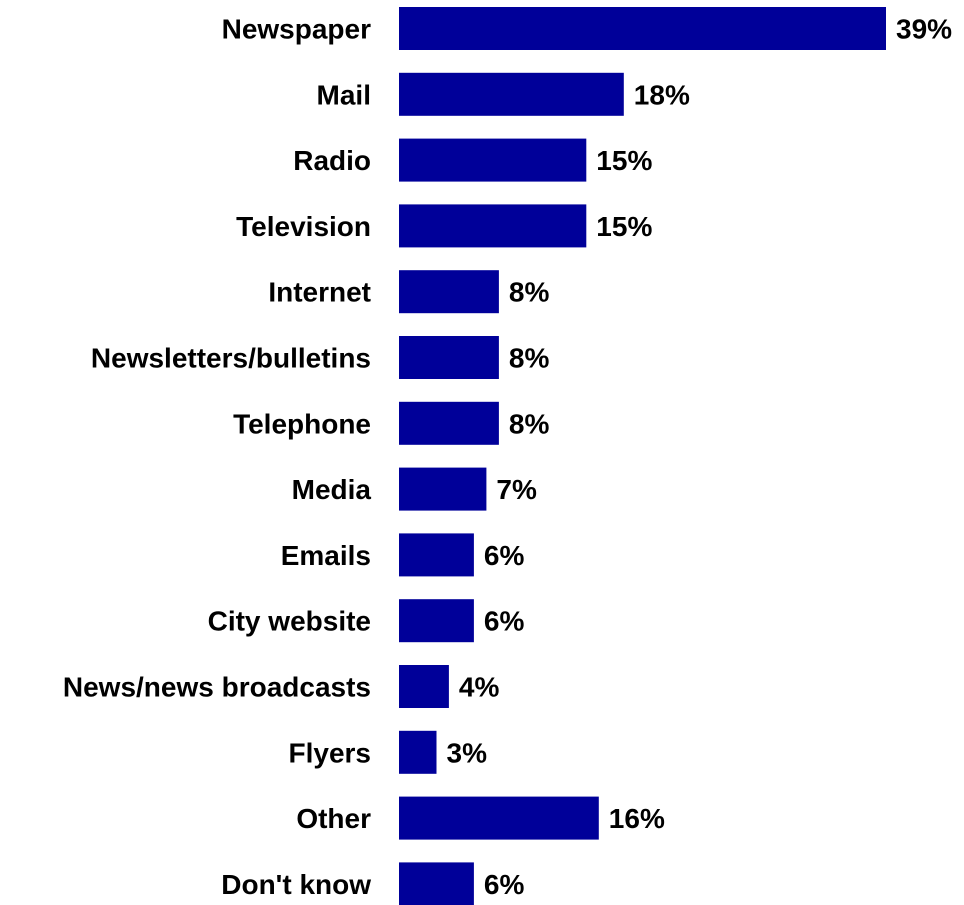 The image size is (964, 905). I want to click on value-label-emails: 6%, so click(504, 555).